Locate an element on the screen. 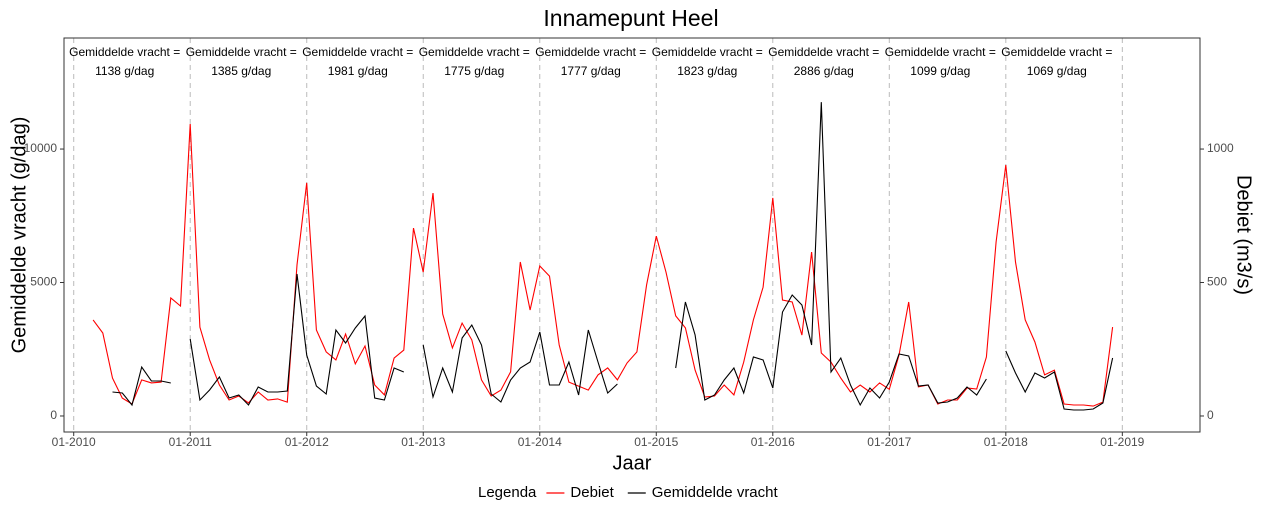 The image size is (1262, 505). x-tick-label: 01-2010 is located at coordinates (74, 442).